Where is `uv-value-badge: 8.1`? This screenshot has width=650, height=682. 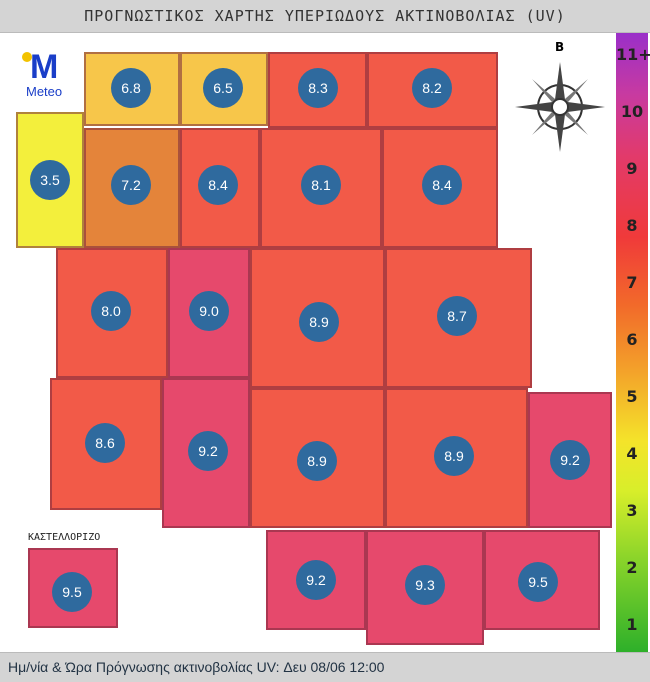
uv-value-badge: 8.1 is located at coordinates (321, 185).